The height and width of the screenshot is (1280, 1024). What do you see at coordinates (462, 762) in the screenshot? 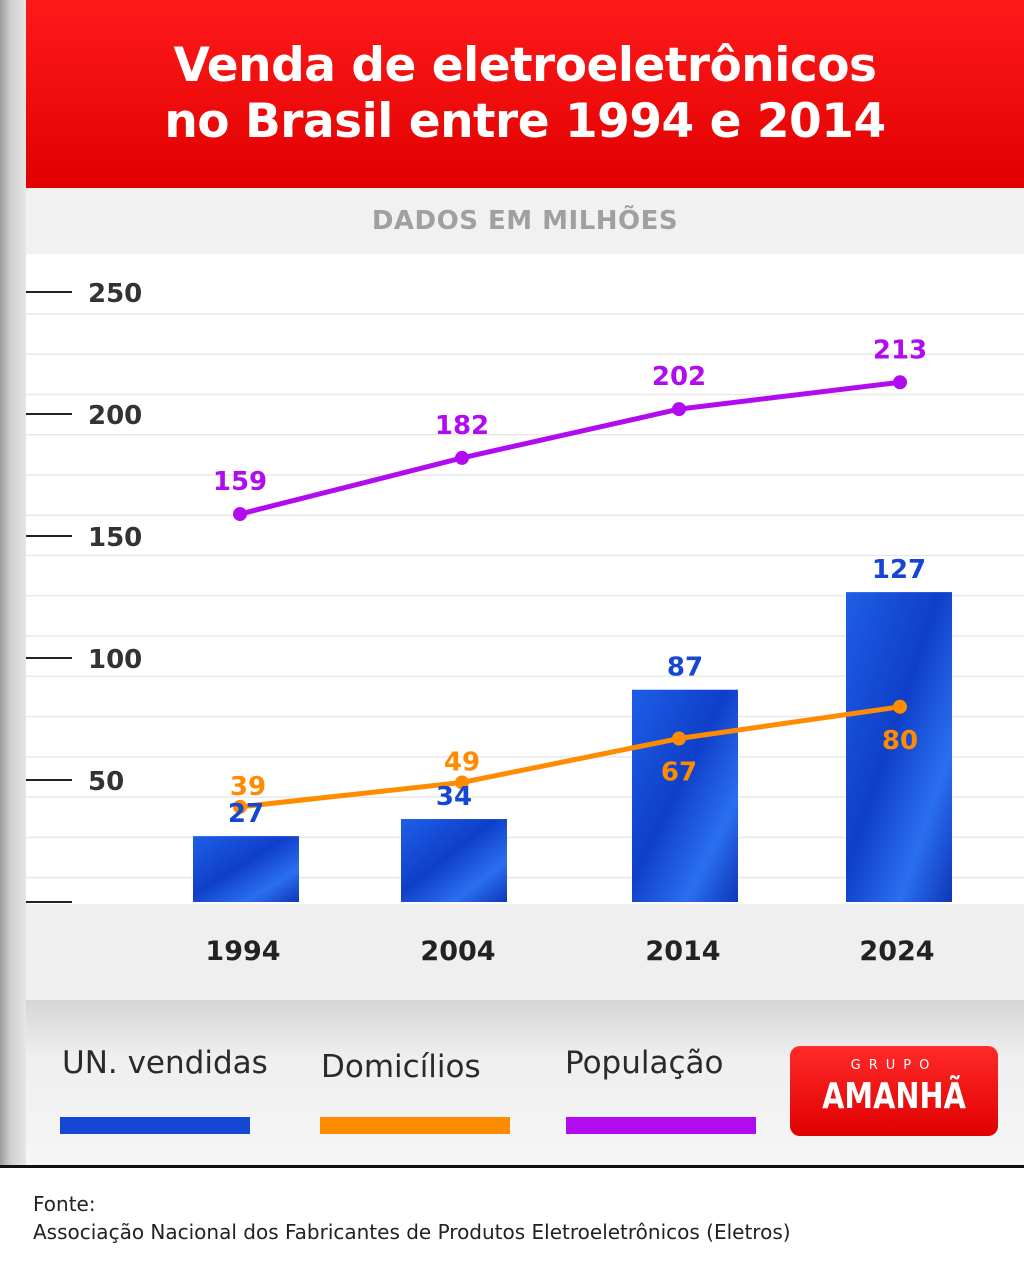
I see `data-label-domicilios-2004: 49` at bounding box center [462, 762].